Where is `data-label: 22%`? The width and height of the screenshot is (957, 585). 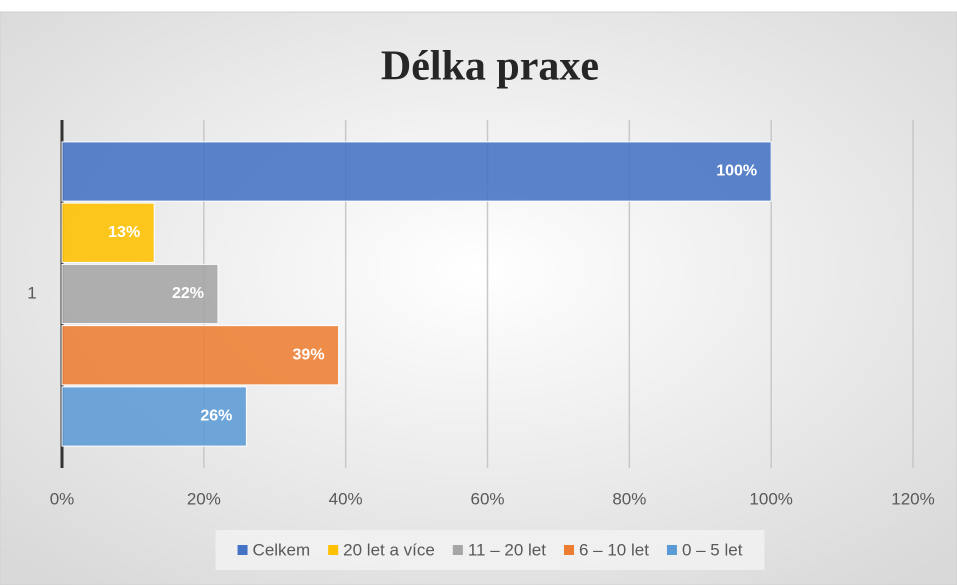 data-label: 22% is located at coordinates (188, 293).